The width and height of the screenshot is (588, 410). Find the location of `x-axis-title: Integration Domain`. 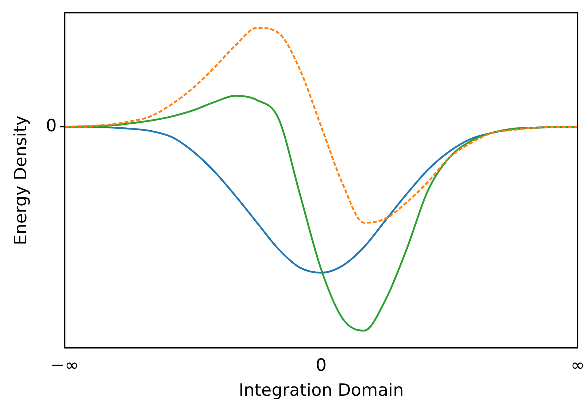

x-axis-title: Integration Domain is located at coordinates (321, 391).